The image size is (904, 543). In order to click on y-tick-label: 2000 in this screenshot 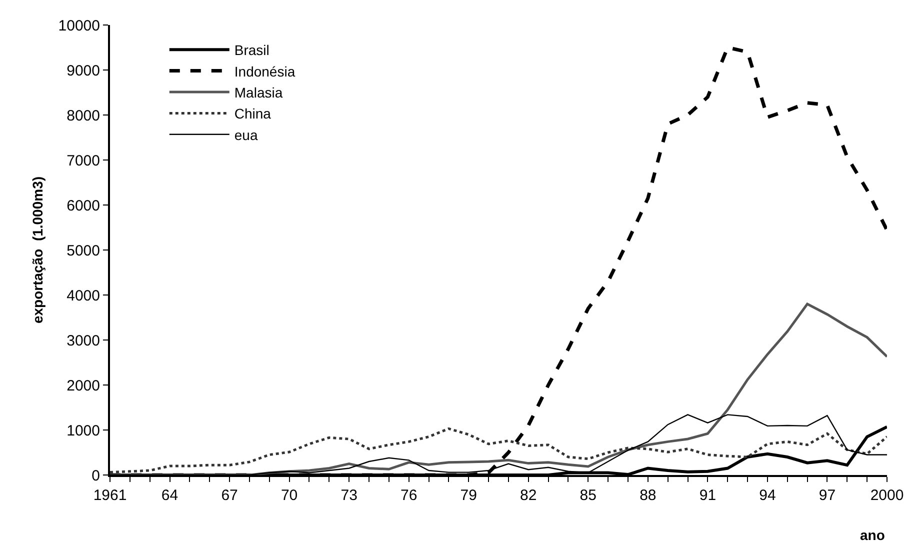, I will do `click(83, 385)`.